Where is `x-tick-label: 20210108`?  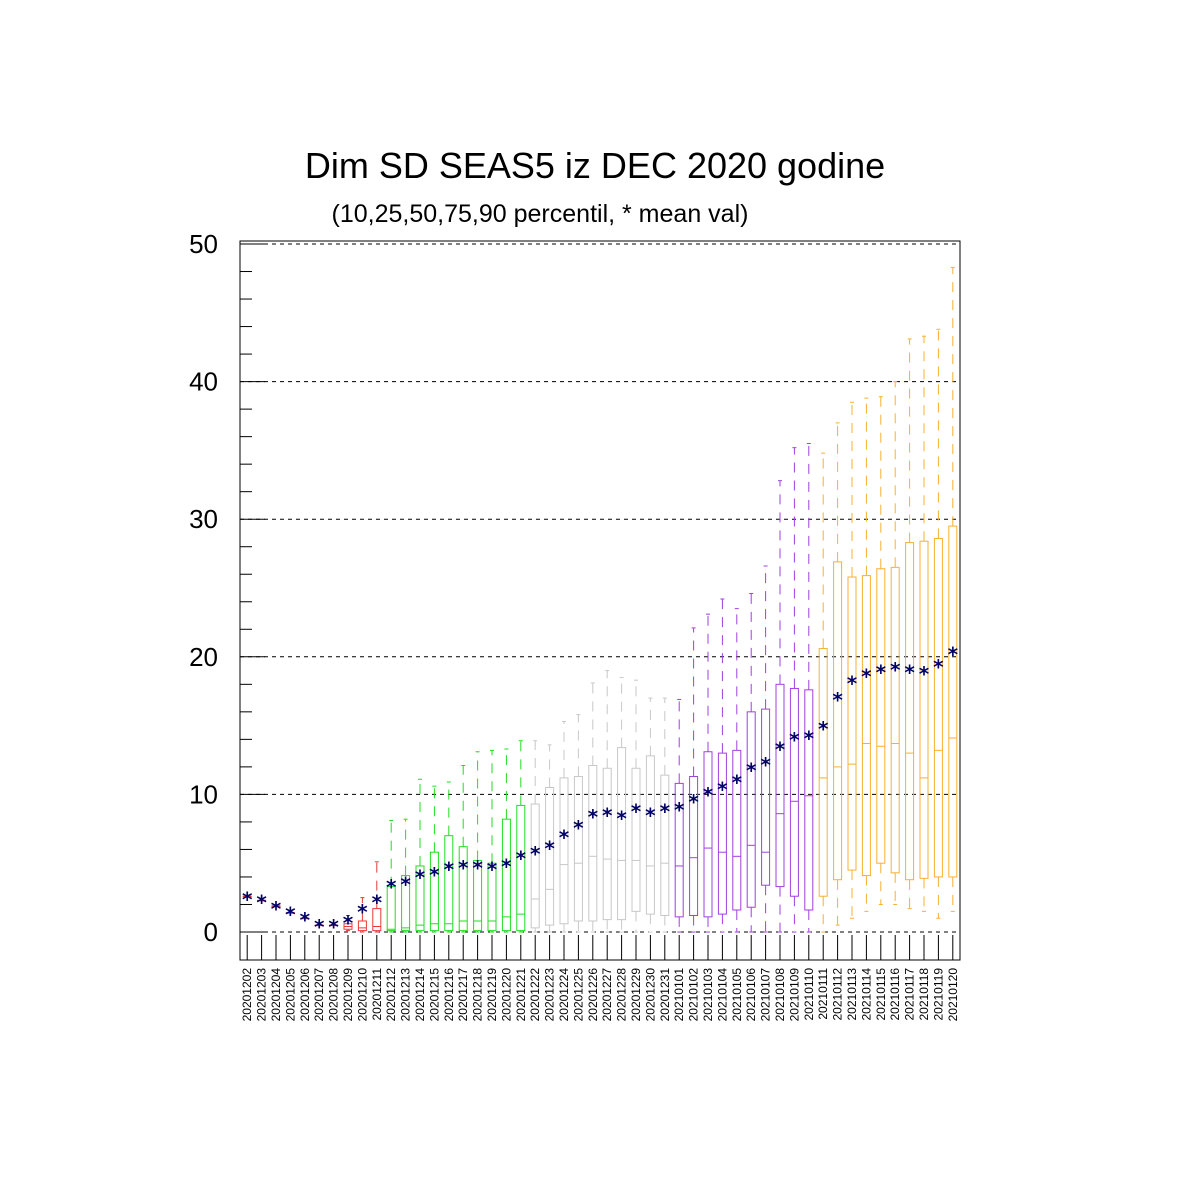 x-tick-label: 20210108 is located at coordinates (780, 995).